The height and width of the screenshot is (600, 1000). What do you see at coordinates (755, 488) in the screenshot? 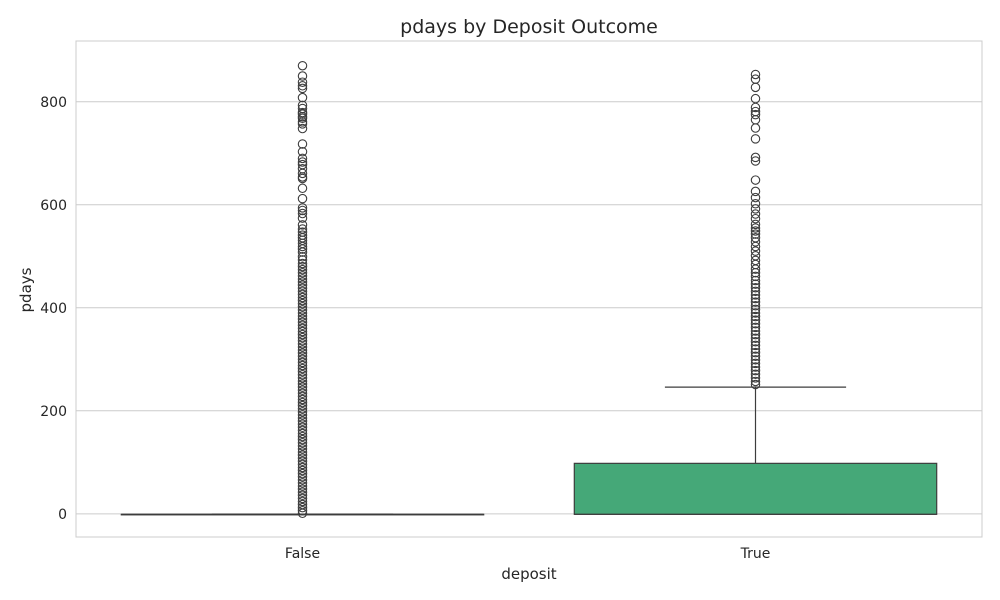
I see `box-true` at bounding box center [755, 488].